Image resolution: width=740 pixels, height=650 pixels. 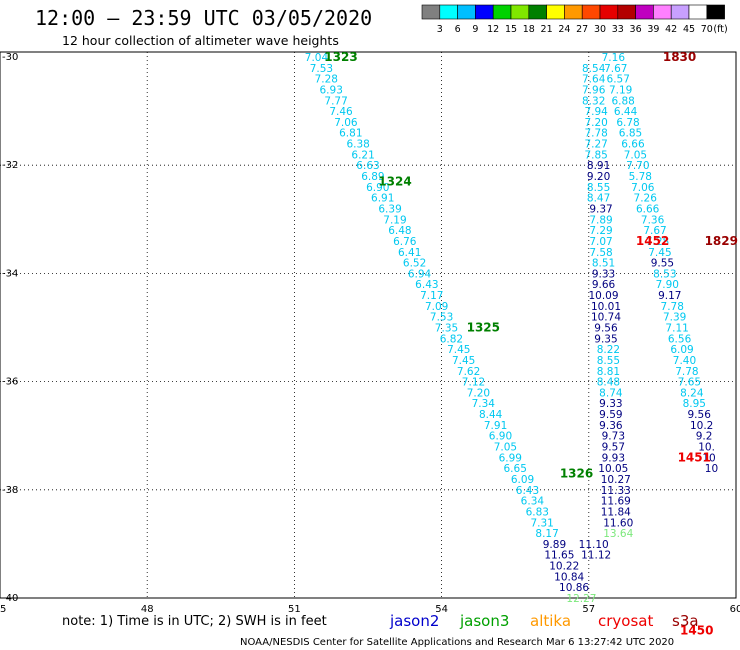 What do you see at coordinates (679, 57) in the screenshot?
I see `pass-time-label: 1830` at bounding box center [679, 57].